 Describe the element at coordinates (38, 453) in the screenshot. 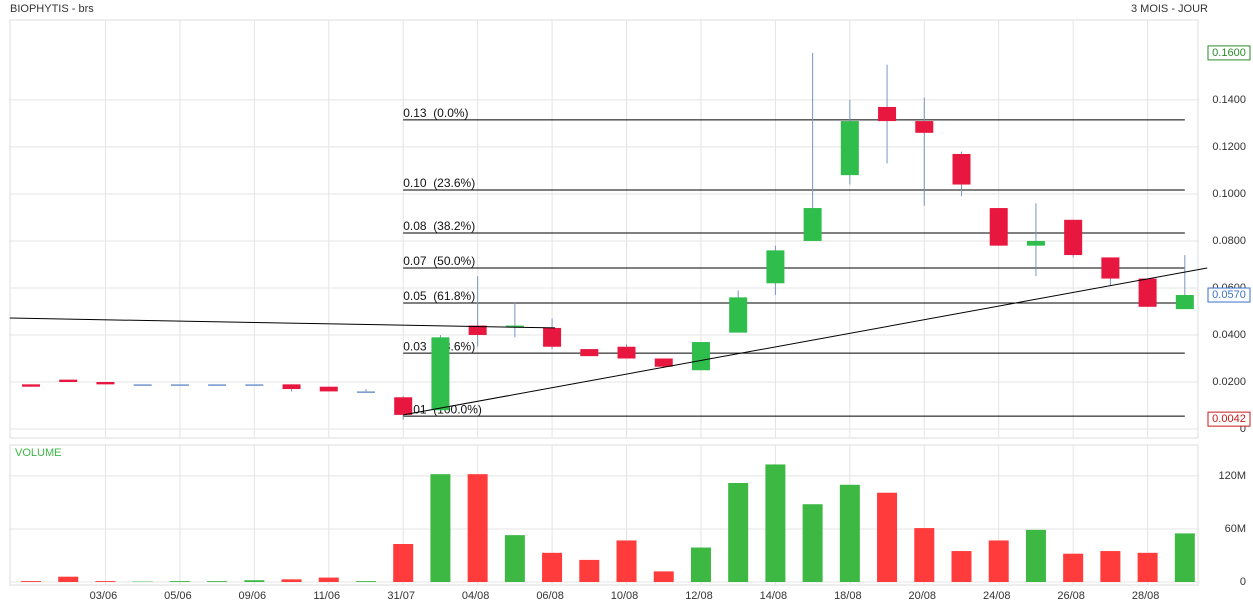

I see `volume-title: VOLUME` at that location.